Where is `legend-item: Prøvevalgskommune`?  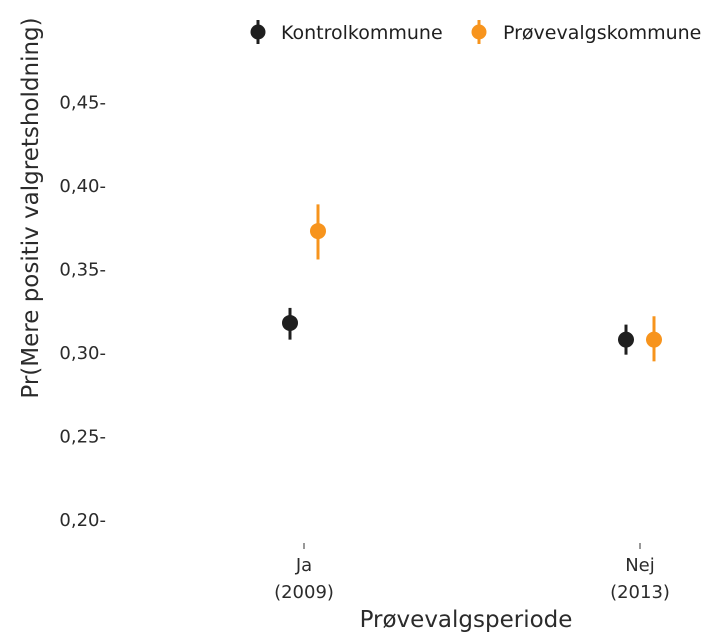
legend-item: Prøvevalgskommune is located at coordinates (586, 32).